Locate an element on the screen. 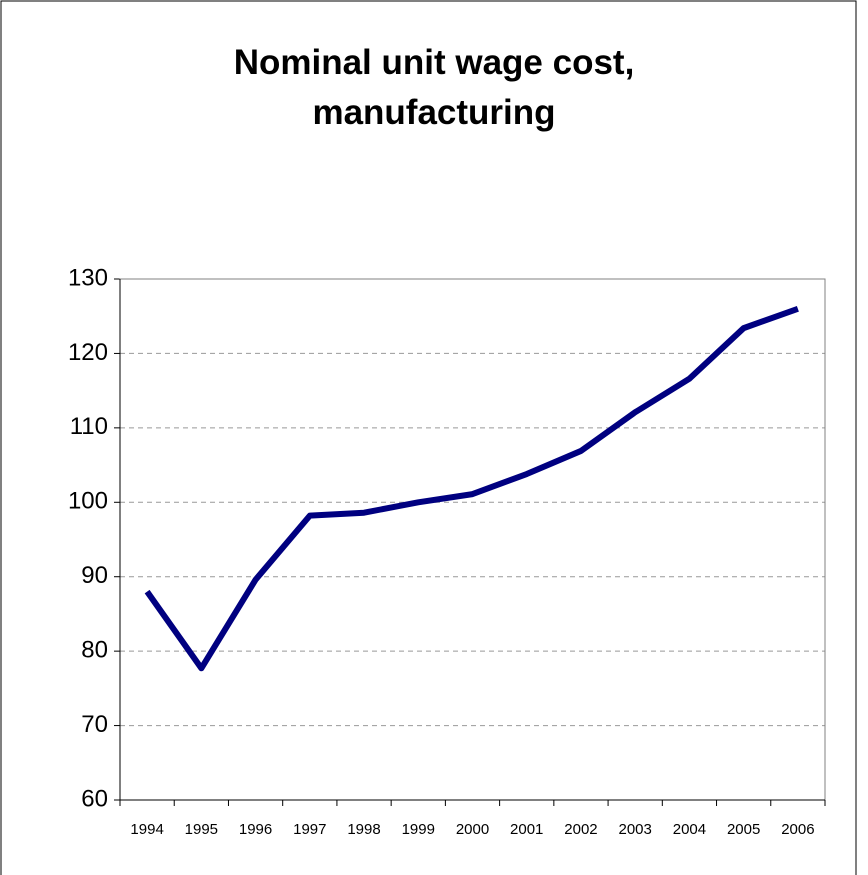 This screenshot has height=875, width=868. x-tick-label: 1999 is located at coordinates (418, 829).